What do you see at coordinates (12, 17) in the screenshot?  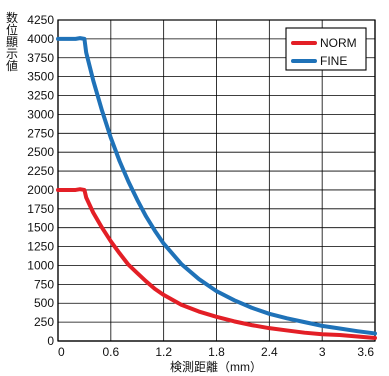 I see `y-axis-title-char: 数` at bounding box center [12, 17].